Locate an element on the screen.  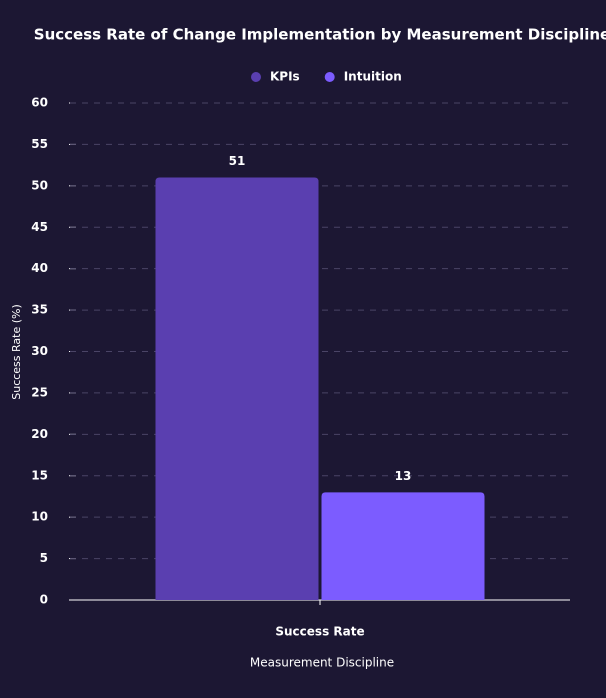
y-tick-label: 60 is located at coordinates (39, 103).